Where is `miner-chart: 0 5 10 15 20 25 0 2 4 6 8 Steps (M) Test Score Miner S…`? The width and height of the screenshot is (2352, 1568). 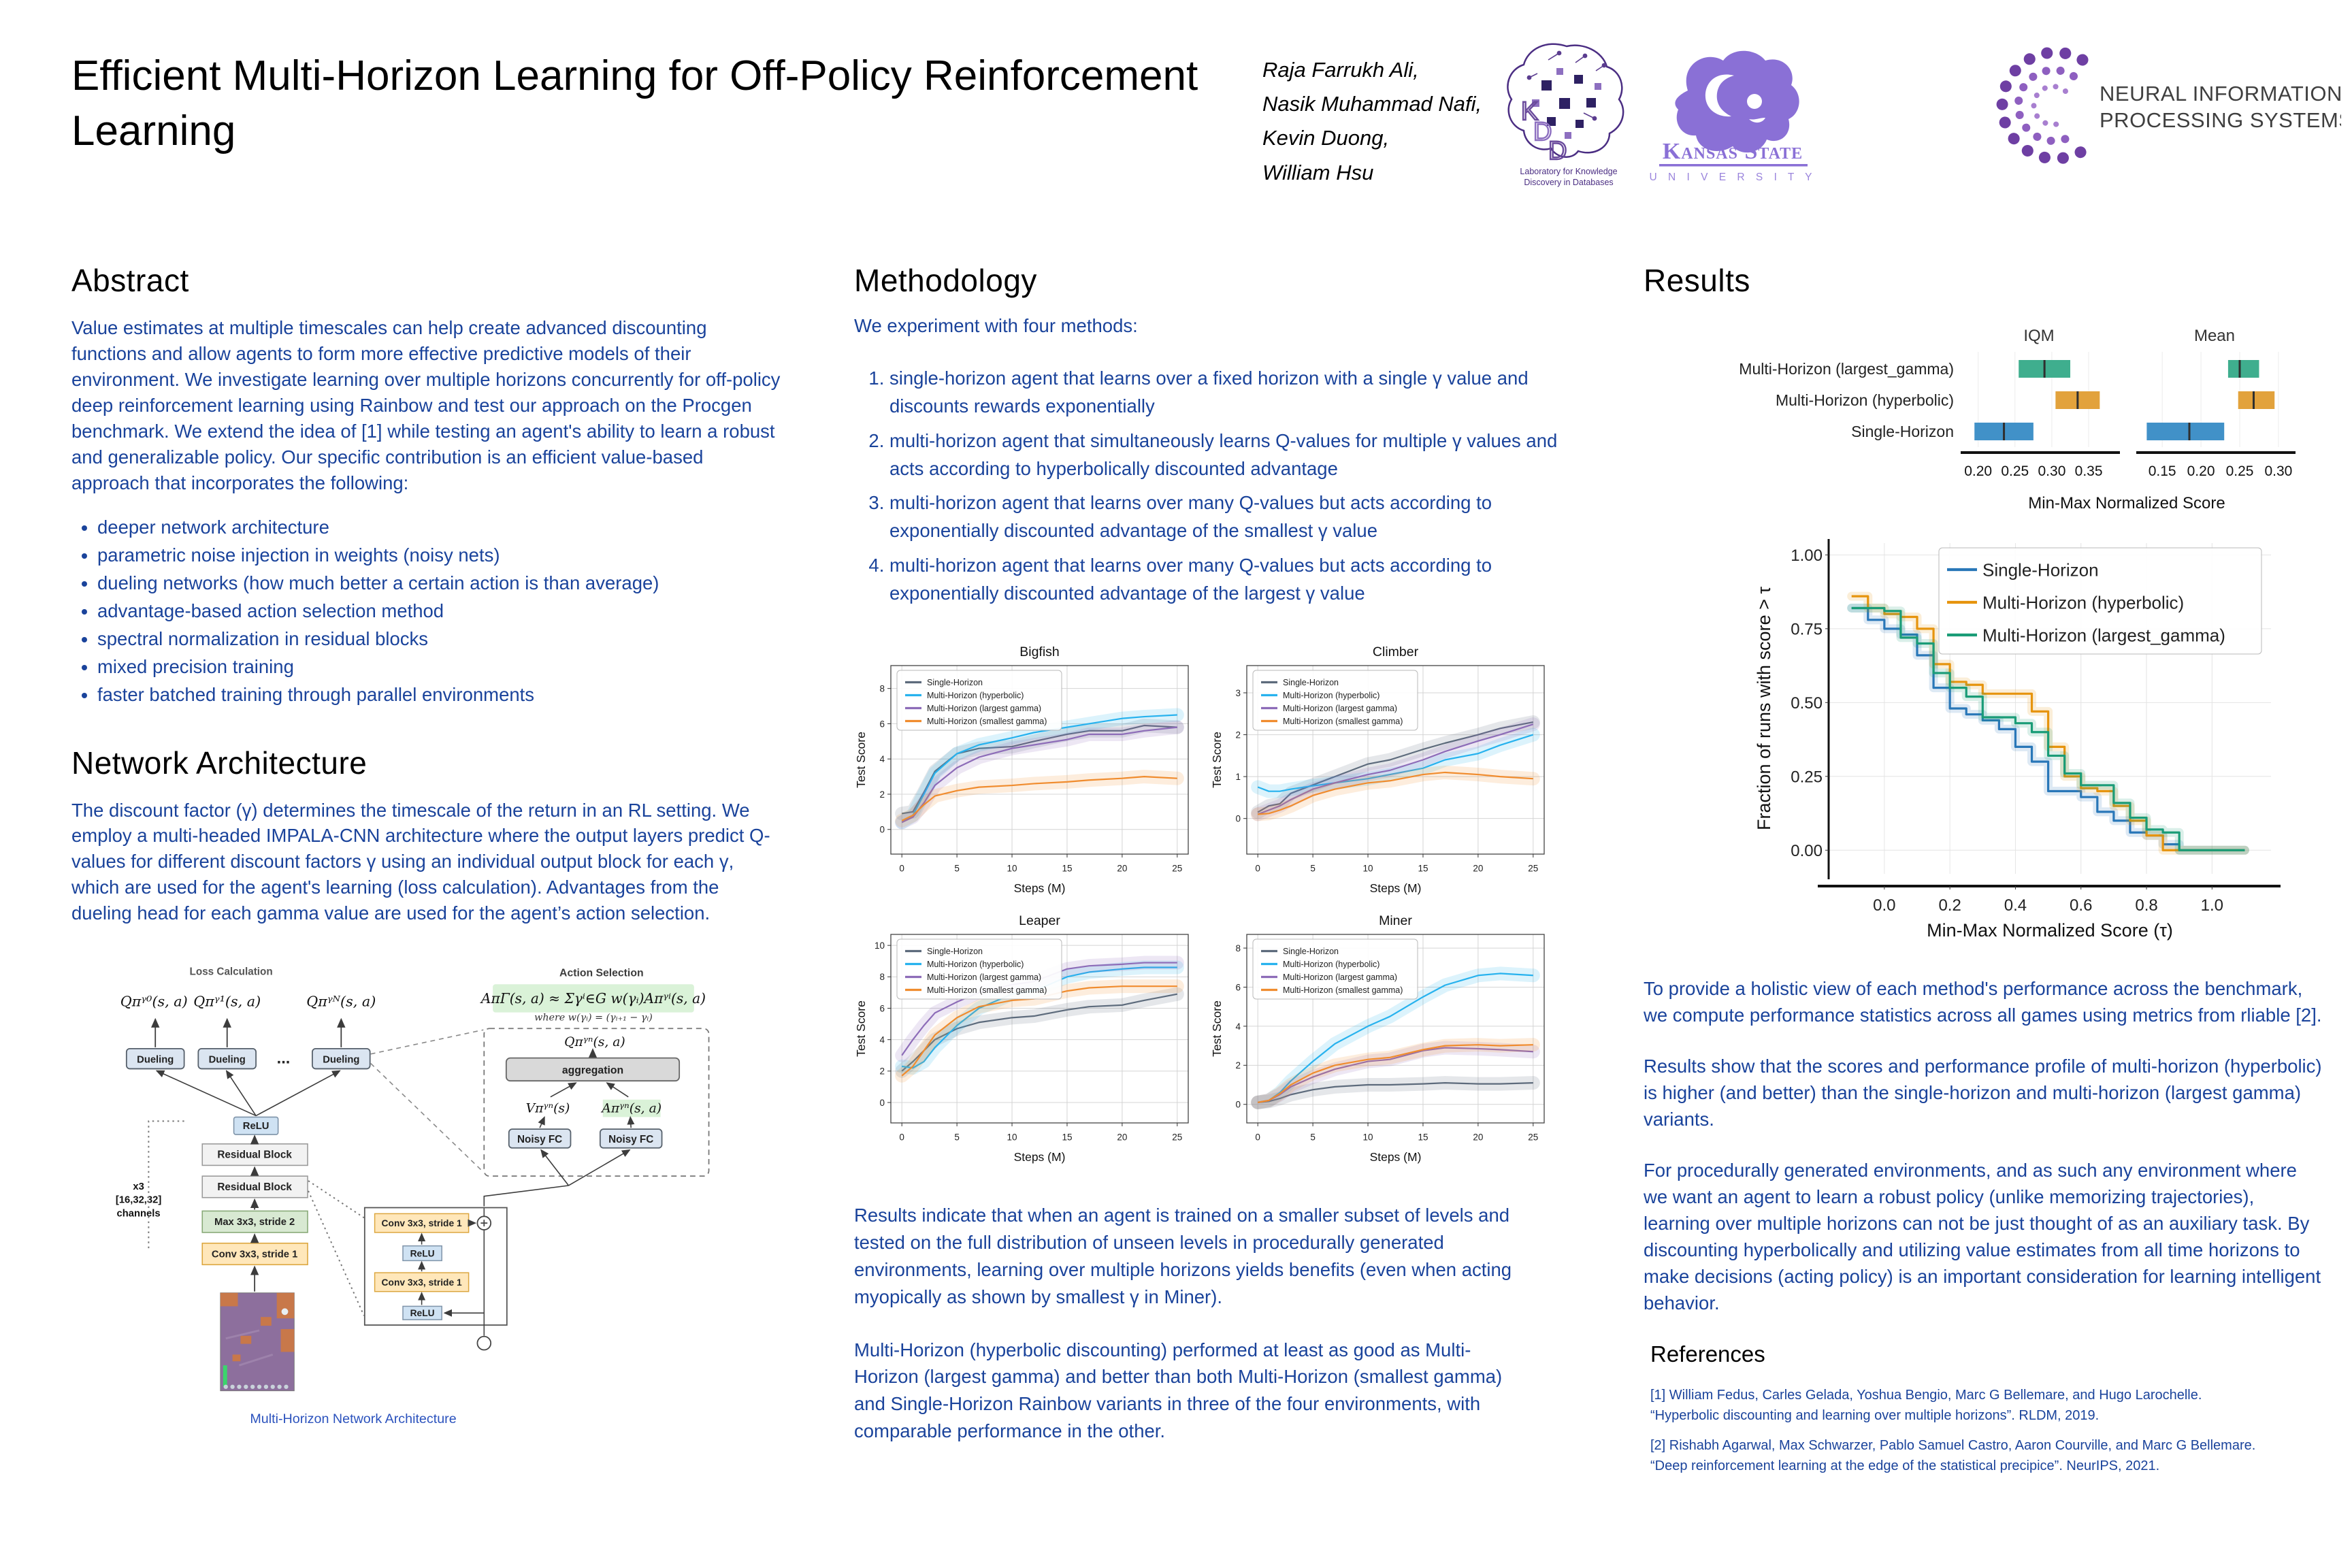 miner-chart: 0 5 10 15 20 25 0 2 4 6 8 Steps (M) Test Score Miner S… is located at coordinates (1382, 1035).